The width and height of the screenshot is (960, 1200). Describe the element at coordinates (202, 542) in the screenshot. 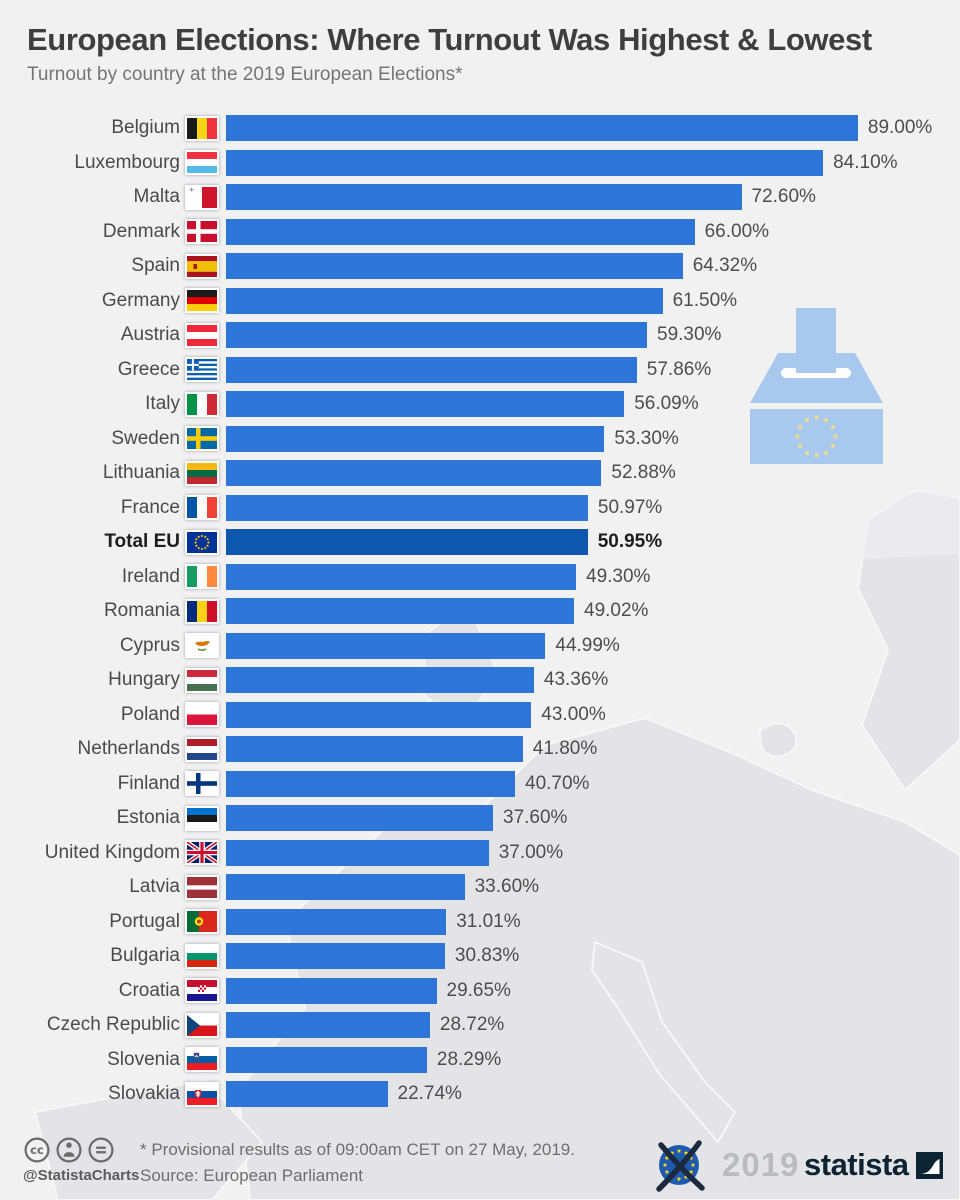

I see `eu-flag-icon` at that location.